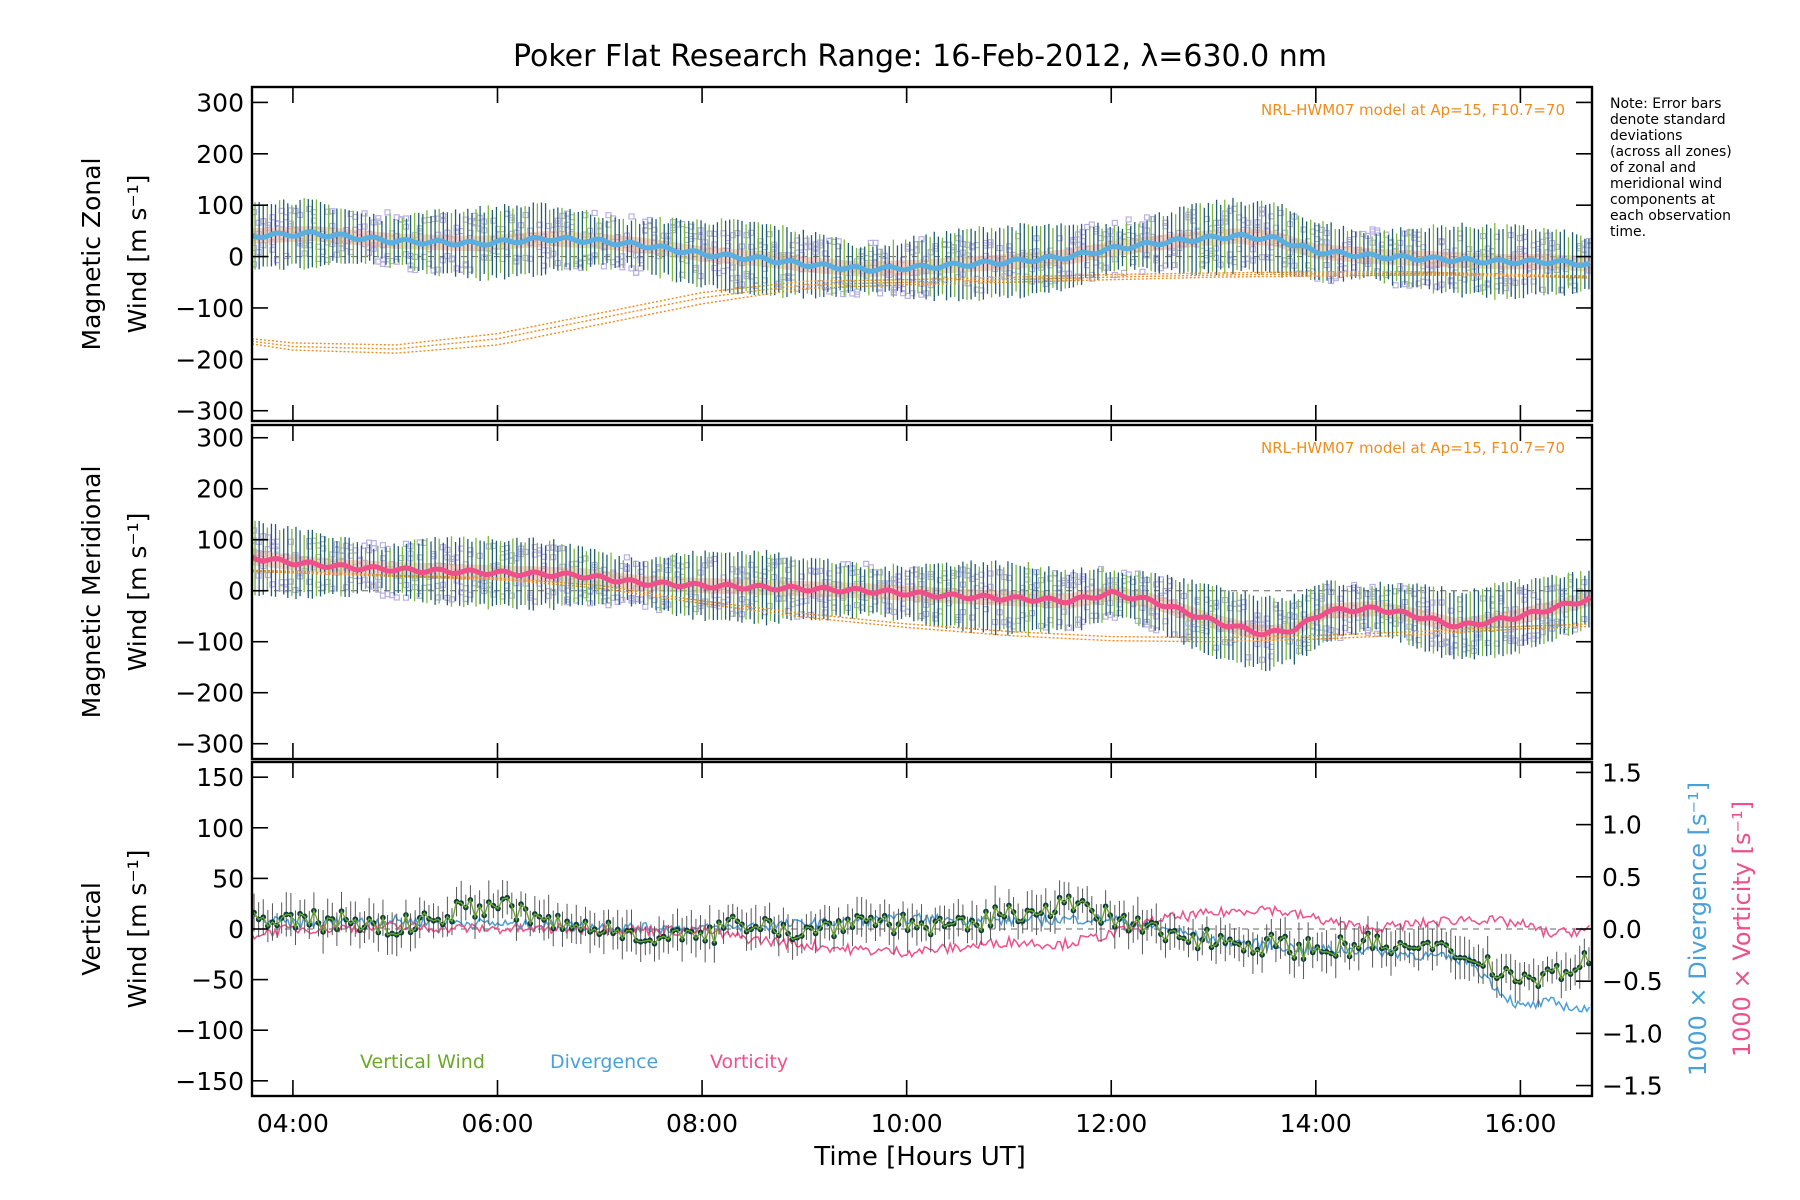  Describe the element at coordinates (220, 777) in the screenshot. I see `y-tick-label: 150` at that location.